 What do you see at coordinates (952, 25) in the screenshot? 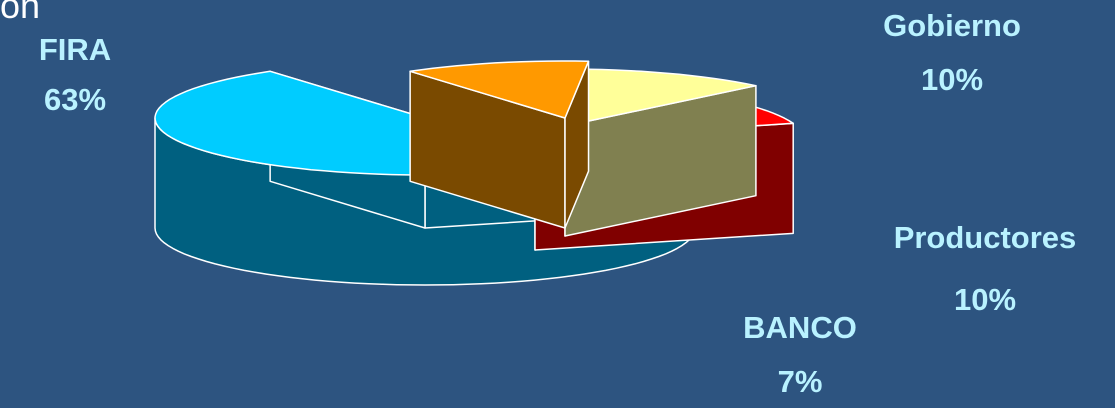
I see `label-gobierno-name: Gobierno` at bounding box center [952, 25].